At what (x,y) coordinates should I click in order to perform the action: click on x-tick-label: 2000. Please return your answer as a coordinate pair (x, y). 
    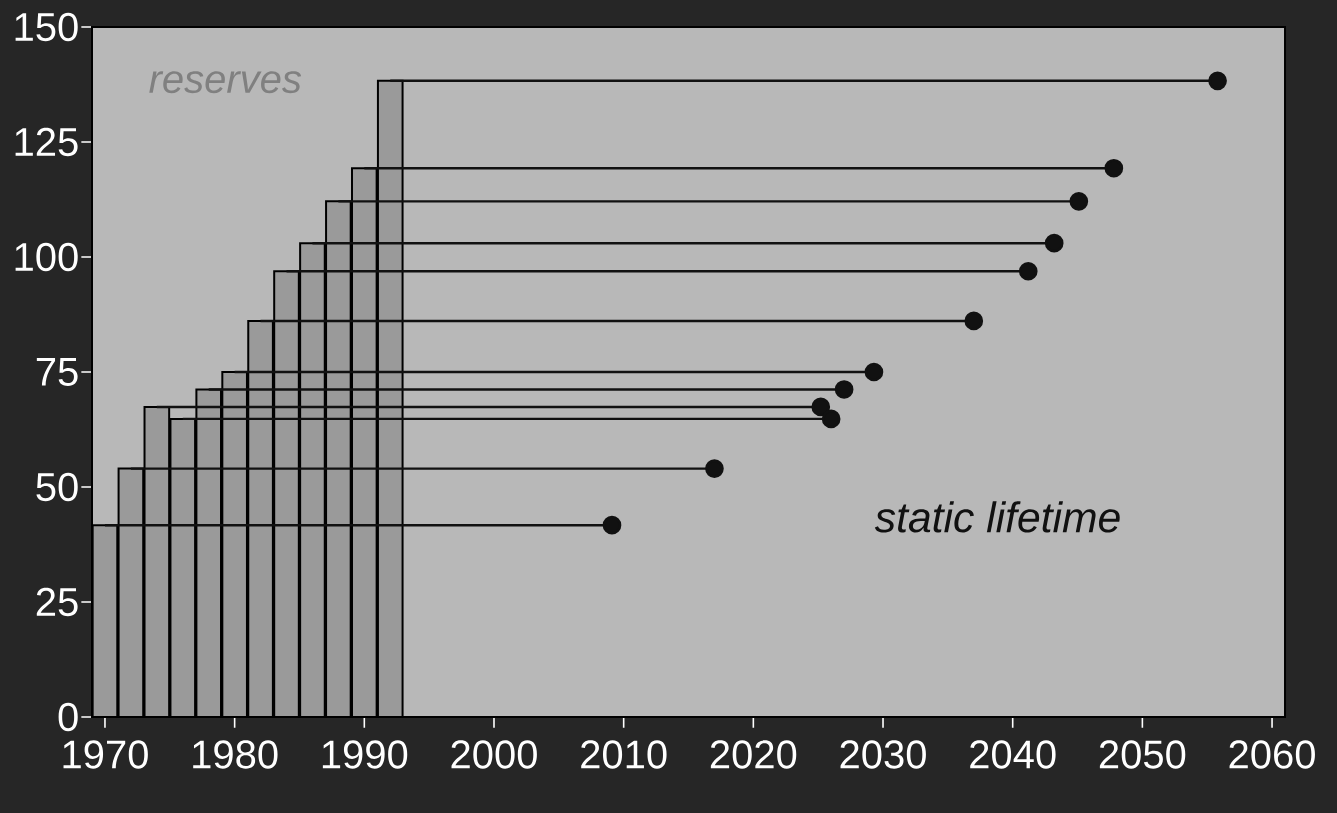
    Looking at the image, I should click on (494, 754).